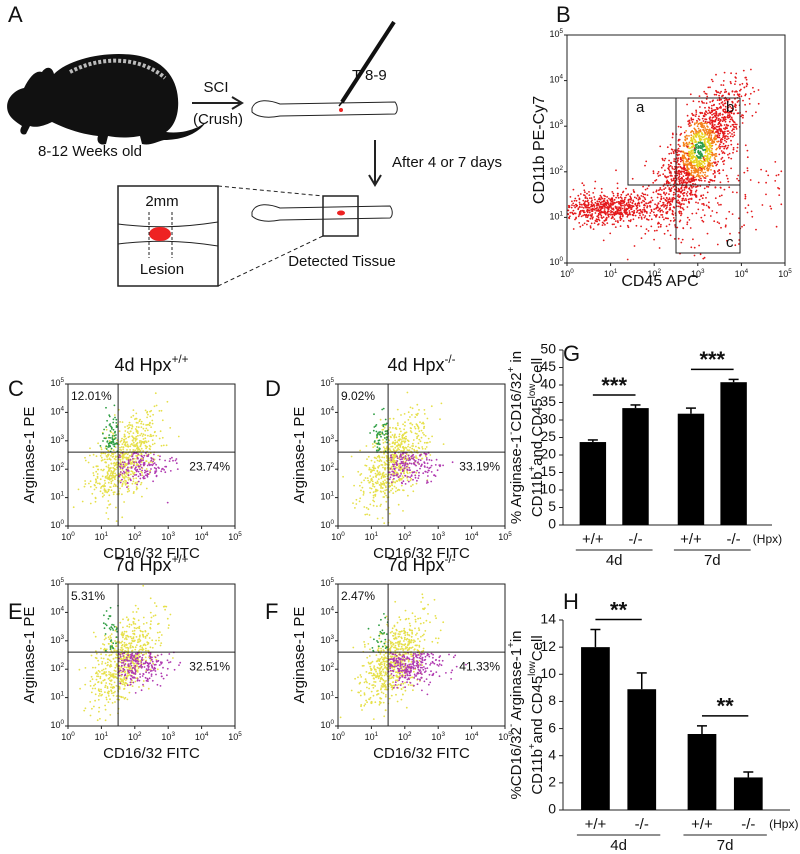  Describe the element at coordinates (160, 234) in the screenshot. I see `lesion` at that location.